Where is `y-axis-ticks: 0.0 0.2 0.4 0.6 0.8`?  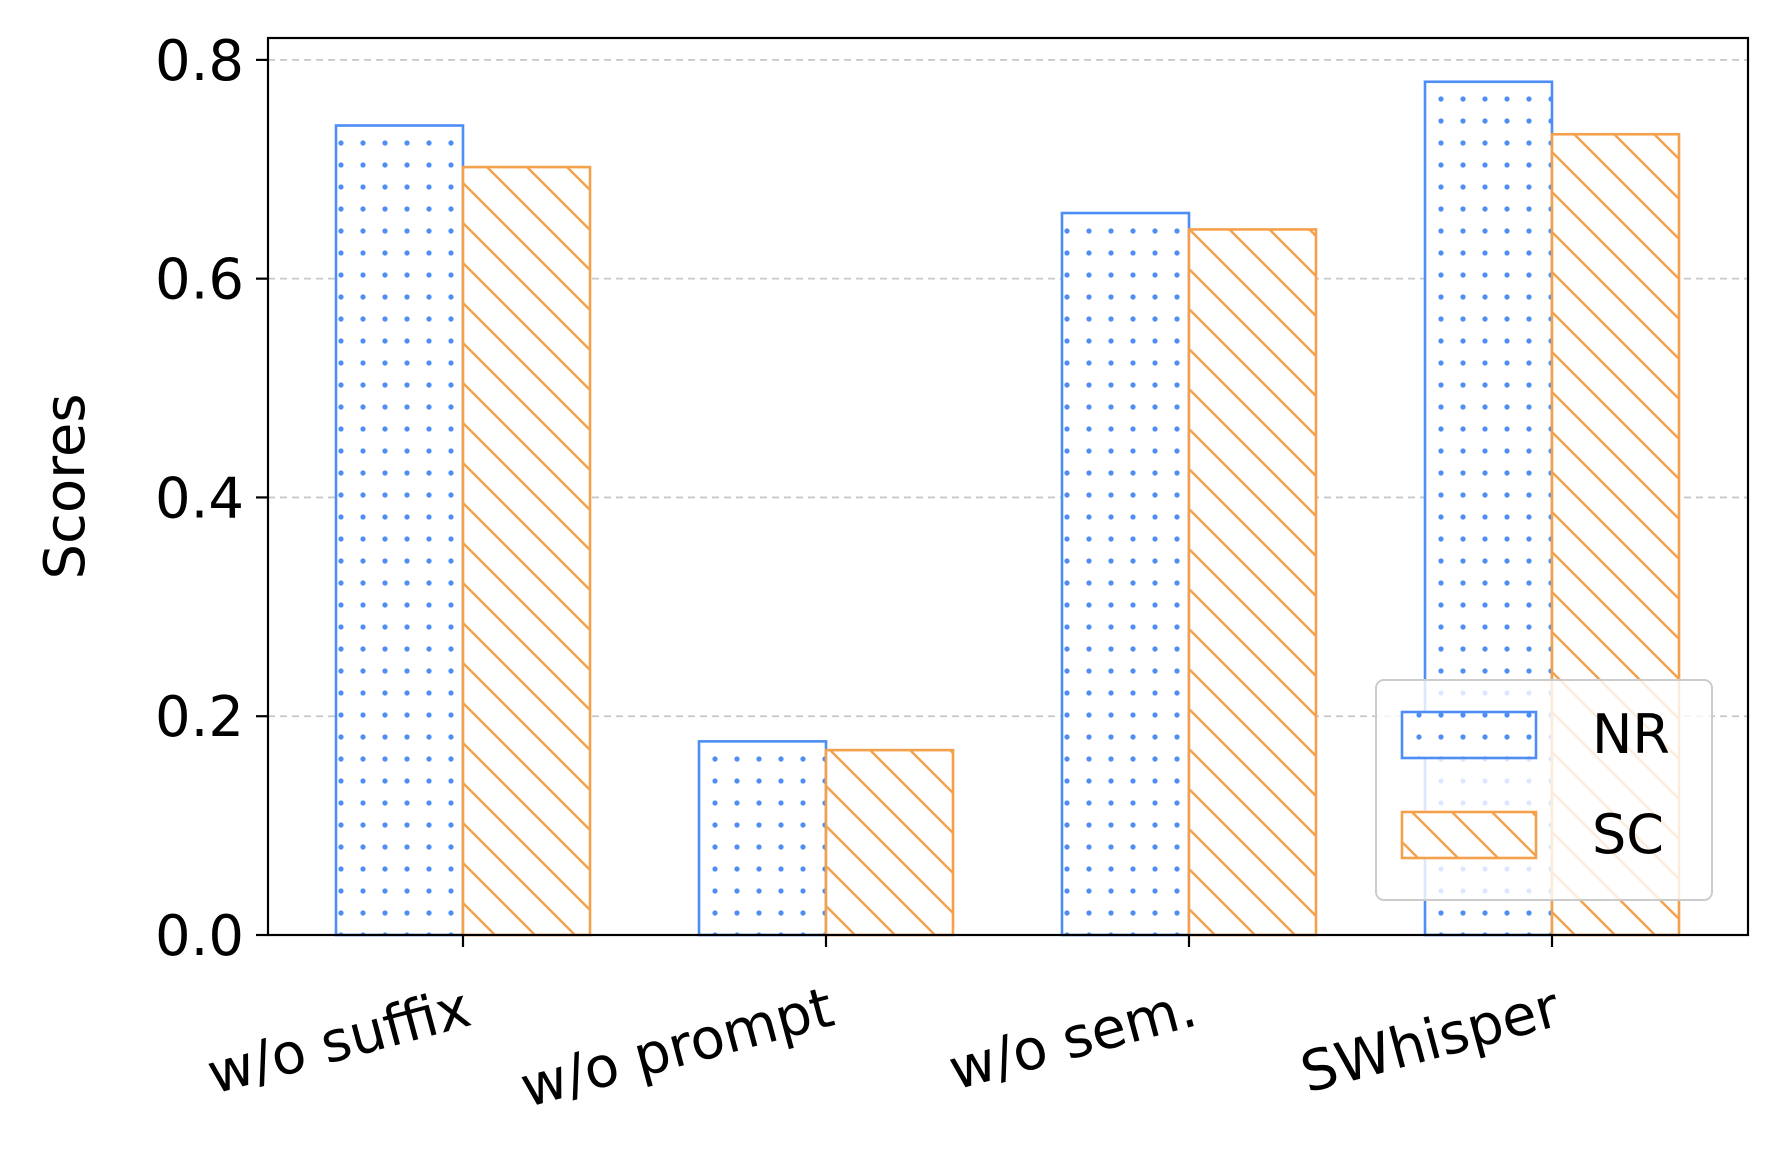 y-axis-ticks: 0.0 0.2 0.4 0.6 0.8 is located at coordinates (211, 499).